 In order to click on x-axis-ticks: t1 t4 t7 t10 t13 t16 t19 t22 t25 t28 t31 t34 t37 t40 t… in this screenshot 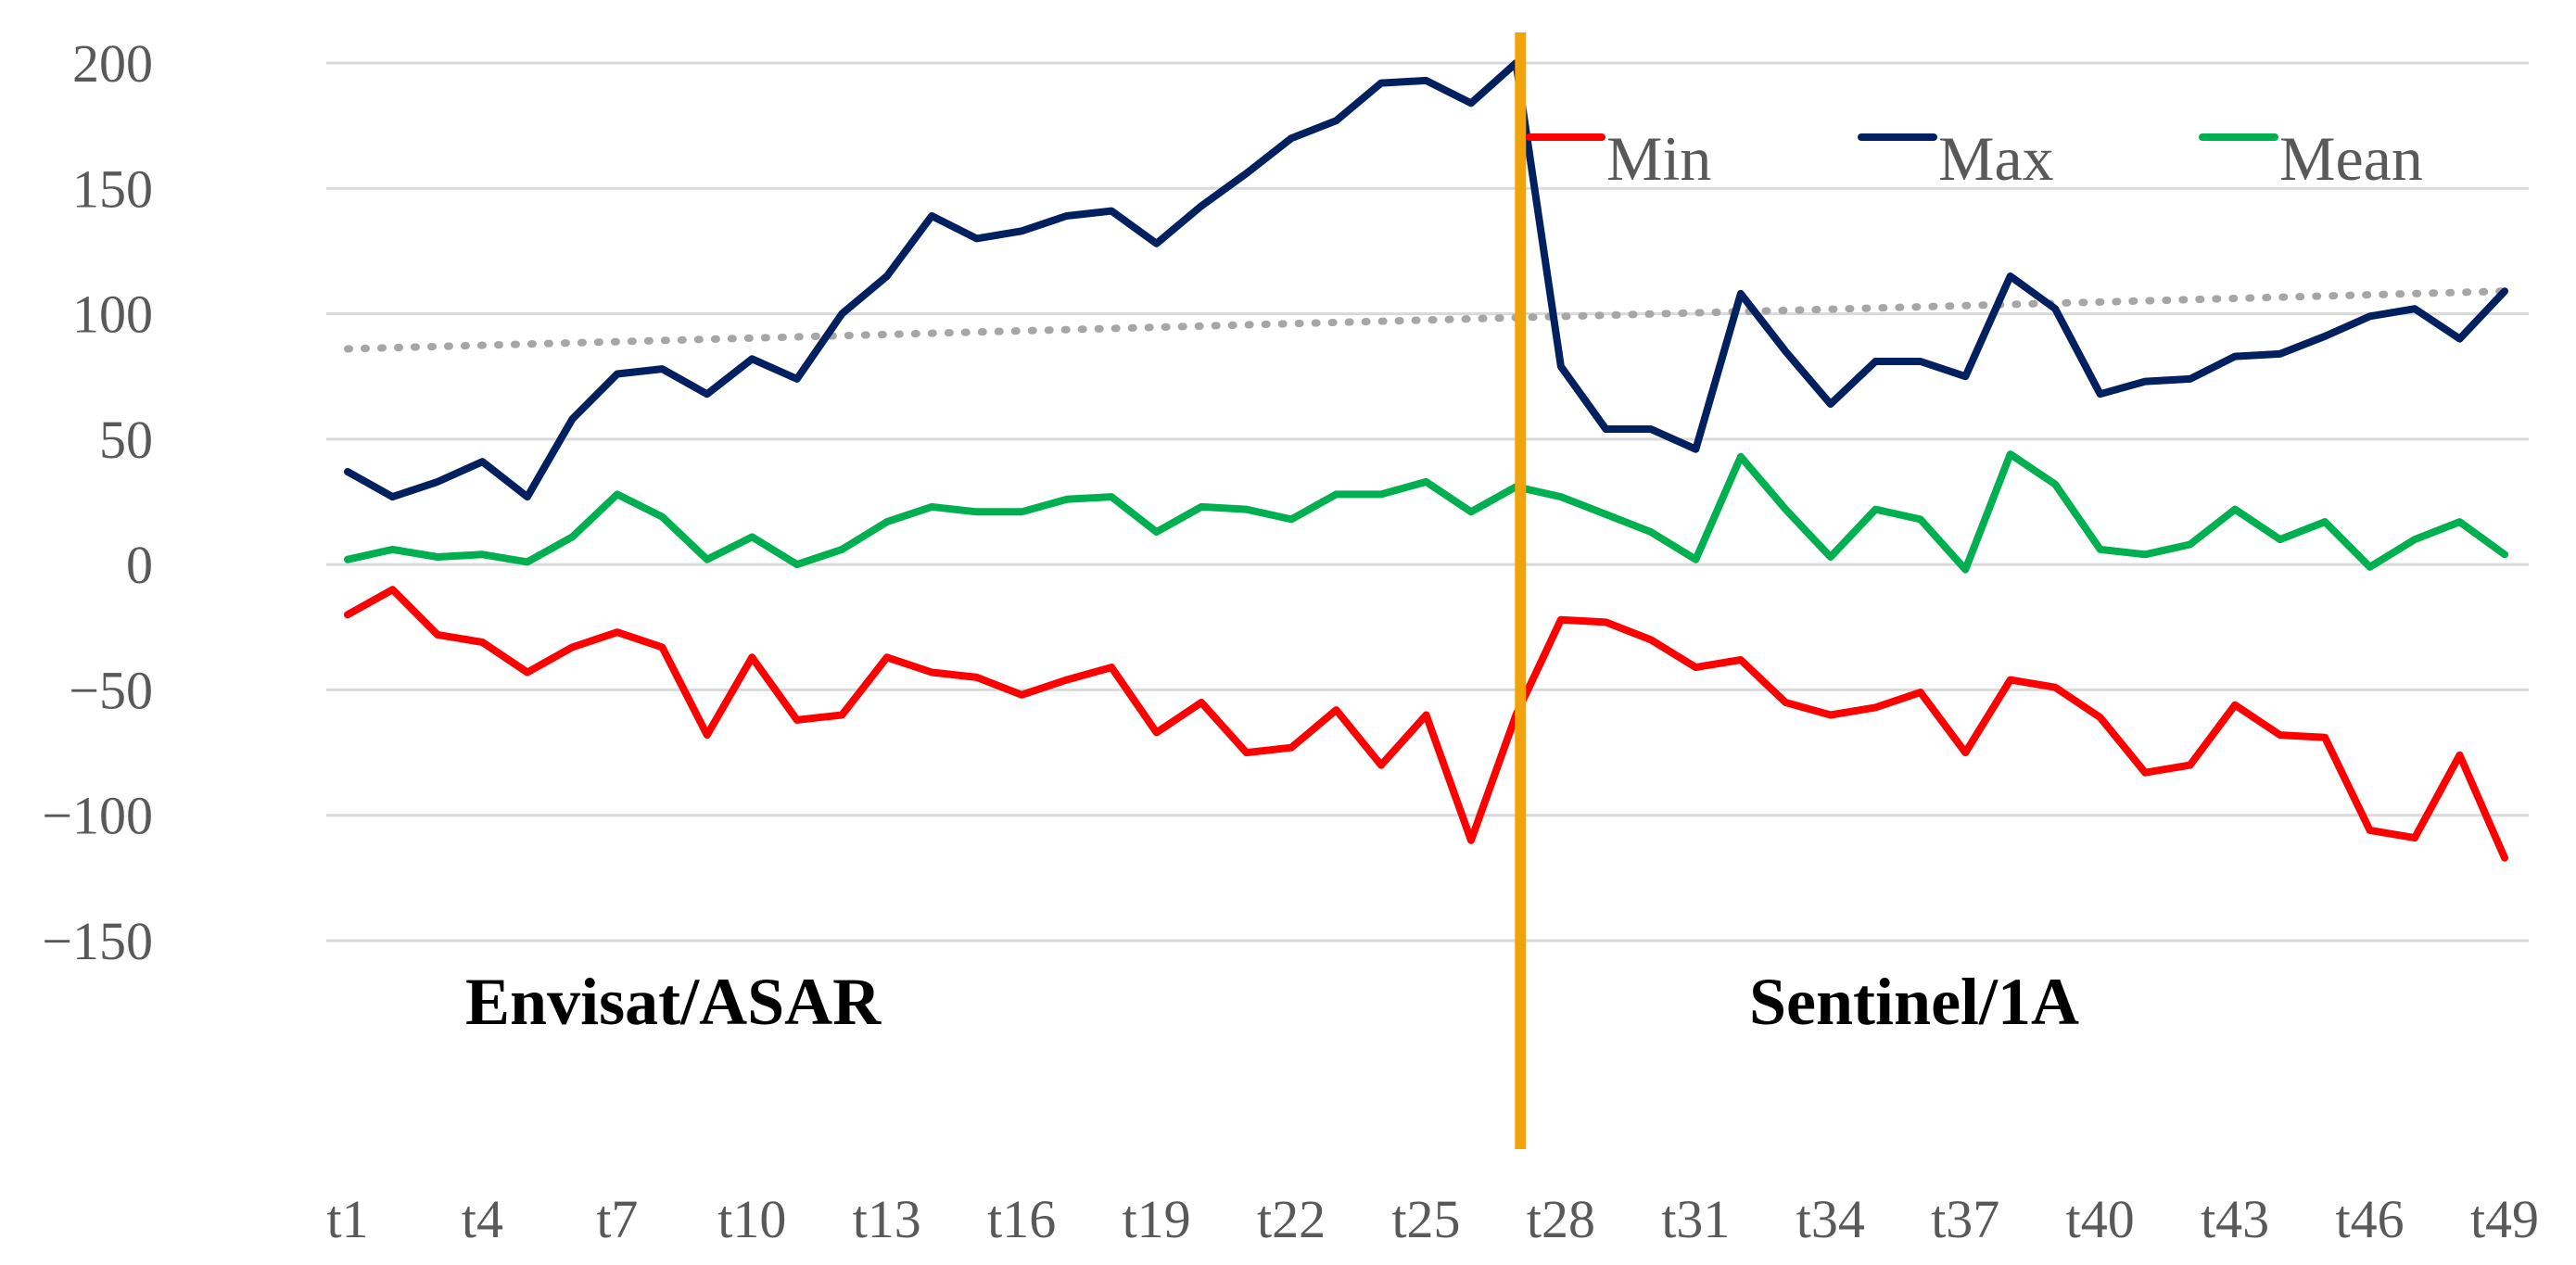, I will do `click(1432, 1219)`.